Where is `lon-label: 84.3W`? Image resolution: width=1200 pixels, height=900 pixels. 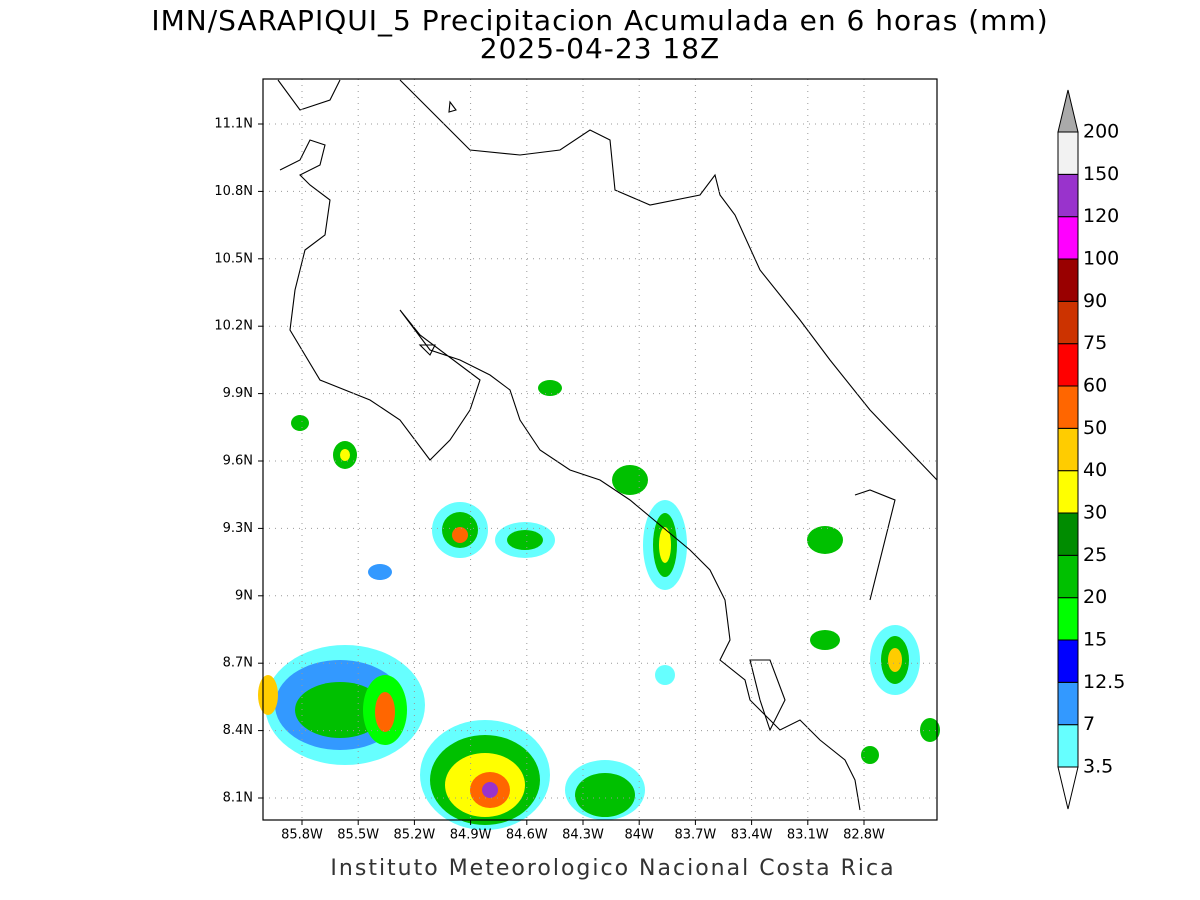
lon-label: 84.3W is located at coordinates (583, 835).